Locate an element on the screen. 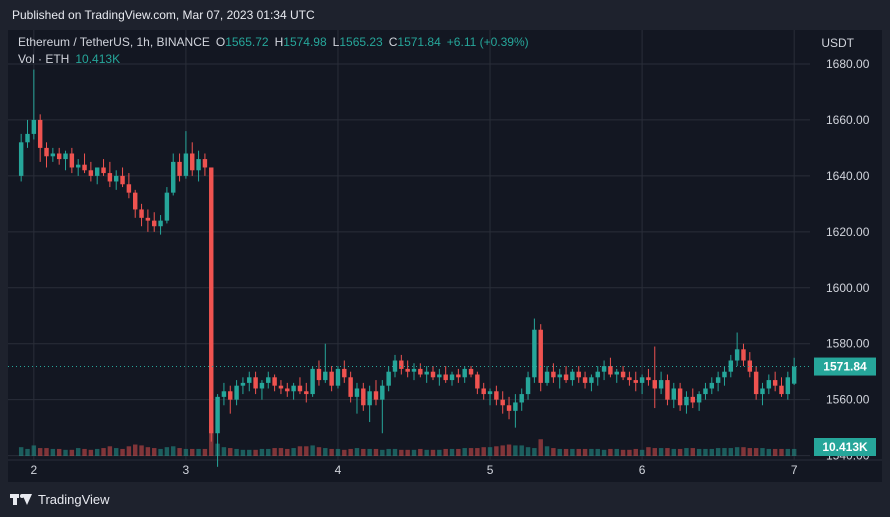  x-tick-label: 5 is located at coordinates (490, 470).